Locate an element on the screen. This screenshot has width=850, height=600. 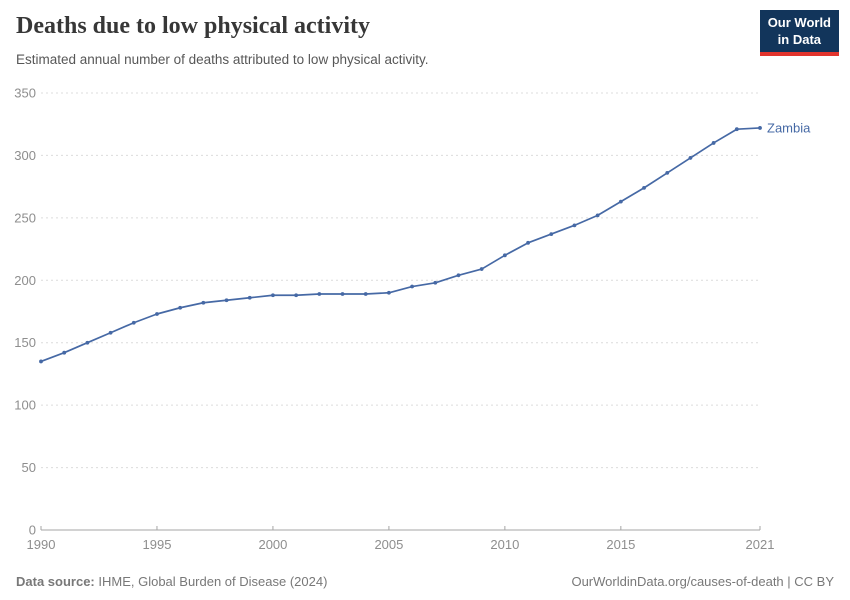
y-tick-label: 50 is located at coordinates (29, 467).